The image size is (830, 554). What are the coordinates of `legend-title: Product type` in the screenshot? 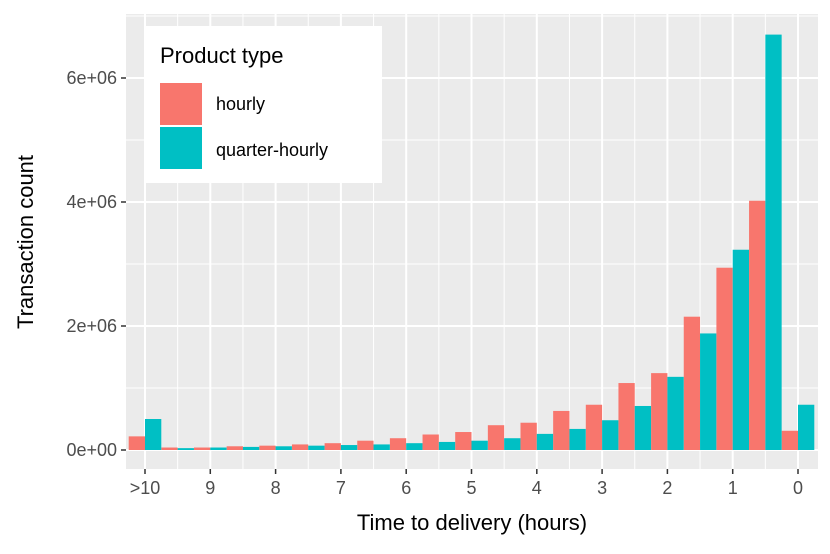 It's located at (222, 55).